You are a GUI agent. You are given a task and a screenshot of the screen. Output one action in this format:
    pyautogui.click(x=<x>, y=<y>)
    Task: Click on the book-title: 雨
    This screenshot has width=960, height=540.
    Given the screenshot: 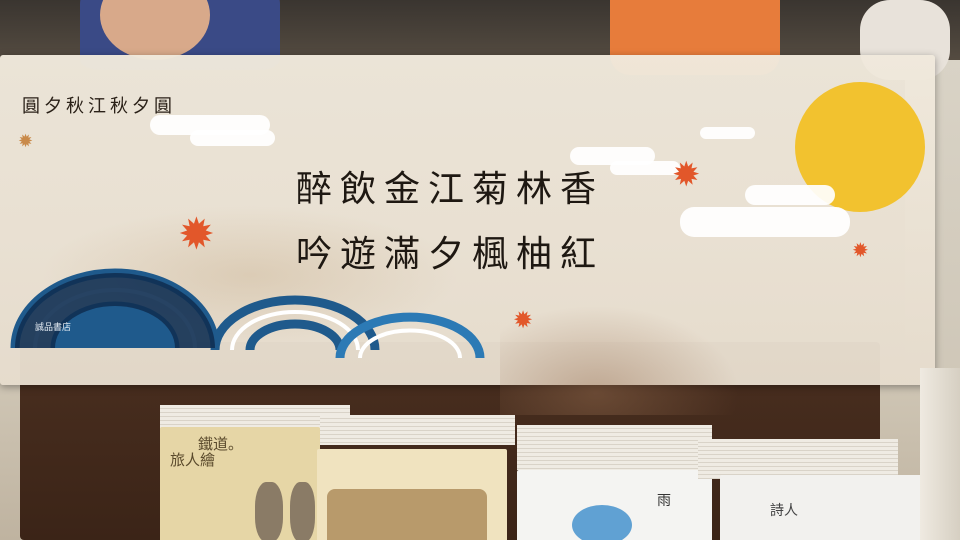 What is the action you would take?
    pyautogui.click(x=664, y=501)
    